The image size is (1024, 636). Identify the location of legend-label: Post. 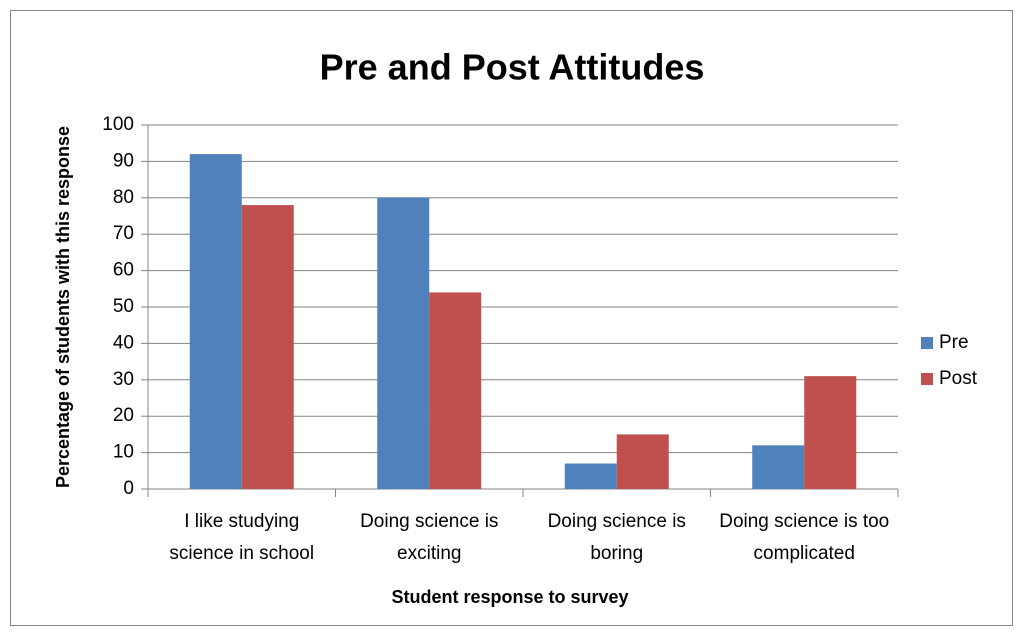
(958, 378).